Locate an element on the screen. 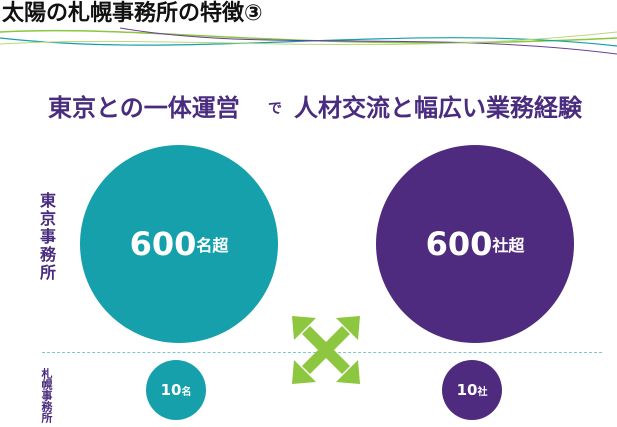 This screenshot has width=617, height=427. sapporo-people-unit: 名 is located at coordinates (186, 392).